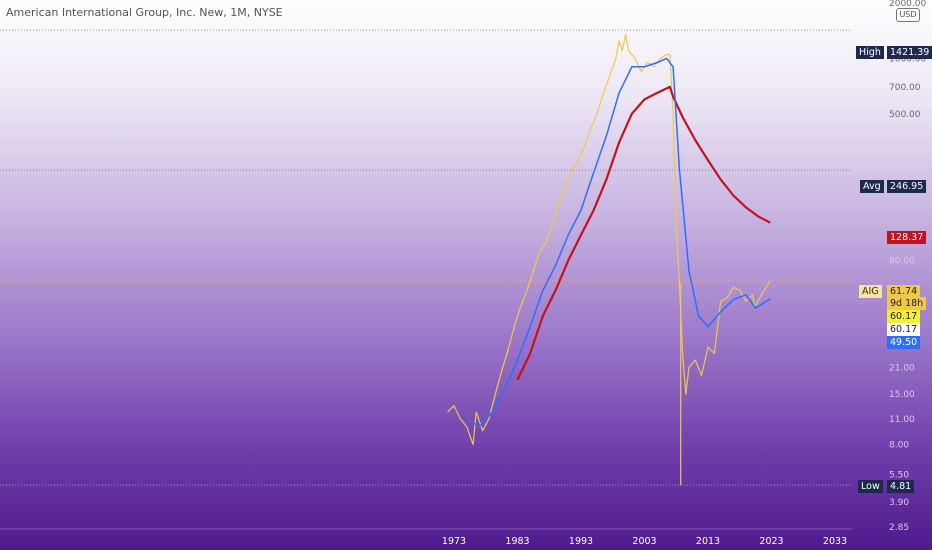 This screenshot has height=550, width=932. Describe the element at coordinates (902, 368) in the screenshot. I see `y-tick-label: 21.00` at that location.